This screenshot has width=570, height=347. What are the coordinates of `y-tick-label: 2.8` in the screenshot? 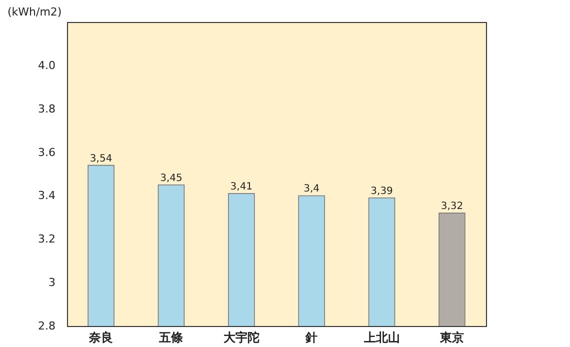 It's located at (47, 326).